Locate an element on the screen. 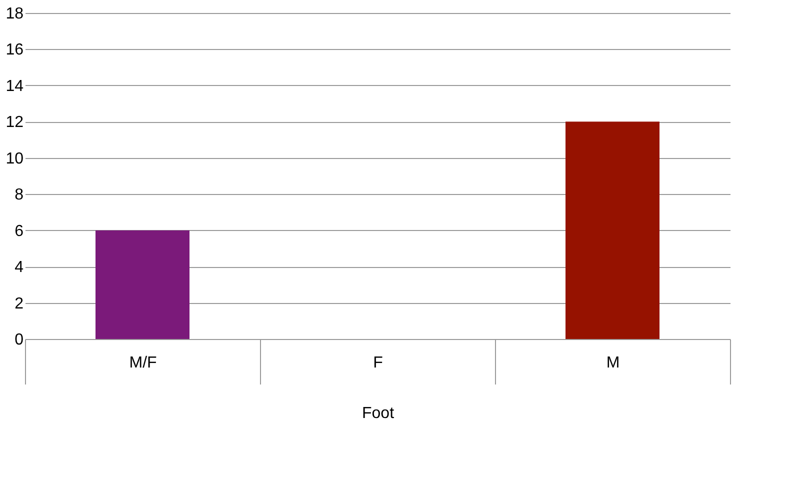 Image resolution: width=811 pixels, height=479 pixels. y-tick-label: 12 is located at coordinates (15, 123).